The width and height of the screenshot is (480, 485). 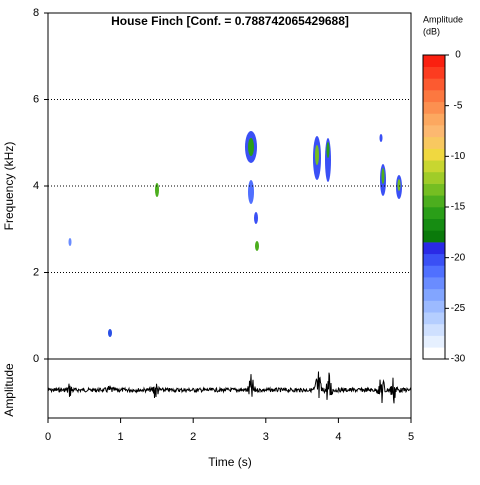 I want to click on colorbar-tick-label: -15, so click(x=458, y=207).